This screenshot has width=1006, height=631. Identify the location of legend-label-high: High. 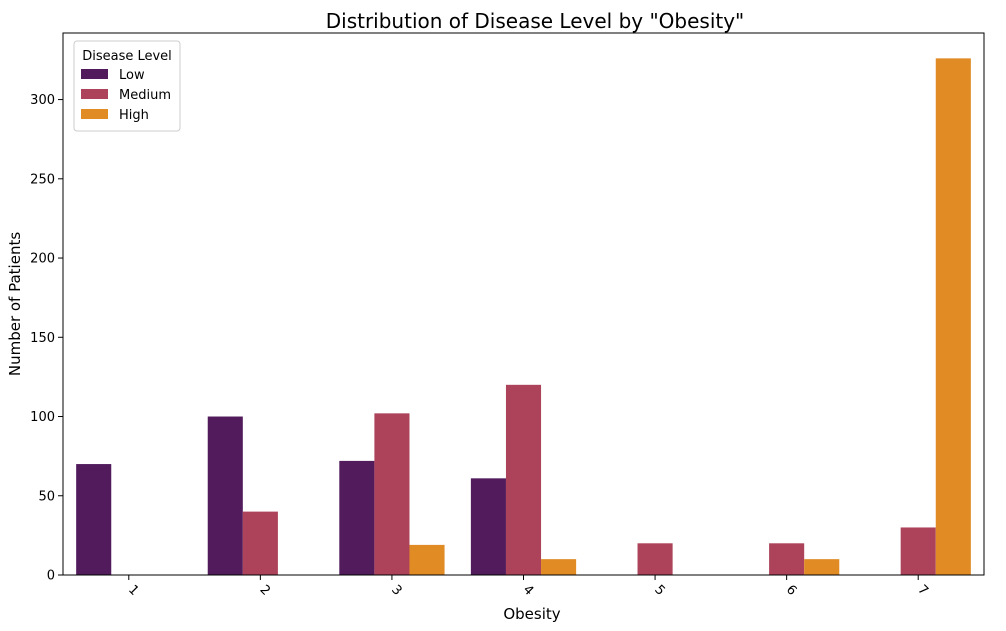
(134, 115).